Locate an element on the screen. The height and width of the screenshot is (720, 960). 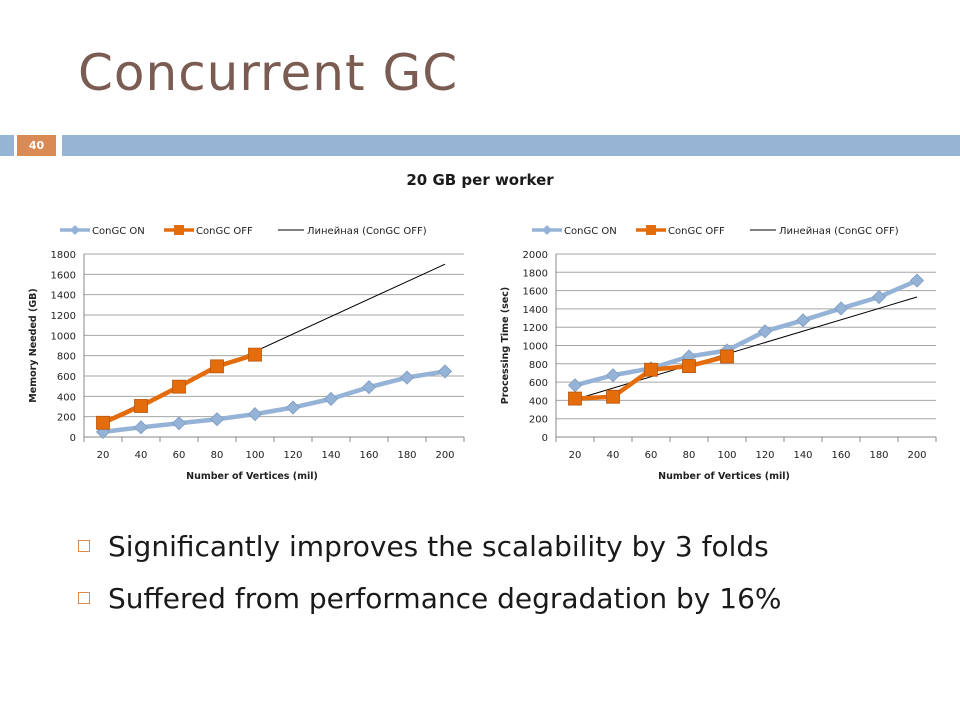
y-axis-title: Memory Needed (GB) is located at coordinates (33, 345).